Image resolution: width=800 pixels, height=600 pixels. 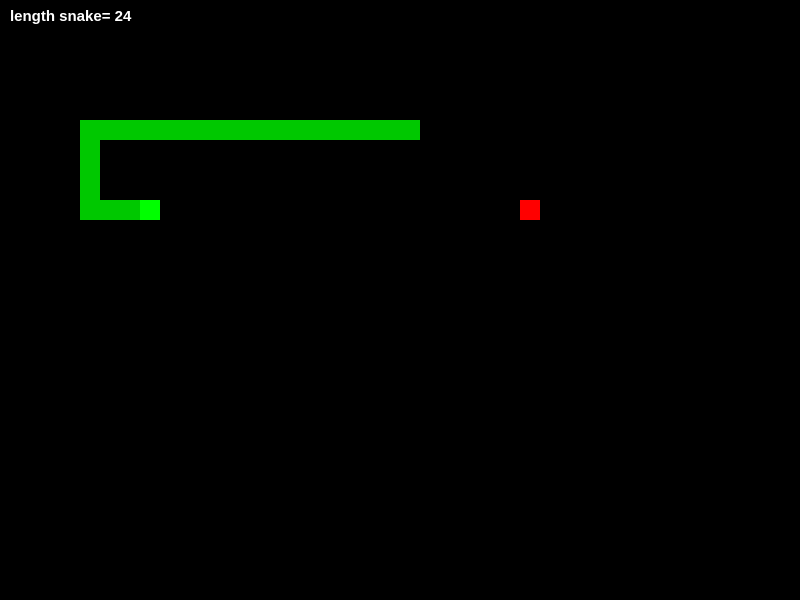 What do you see at coordinates (150, 210) in the screenshot?
I see `snake-head` at bounding box center [150, 210].